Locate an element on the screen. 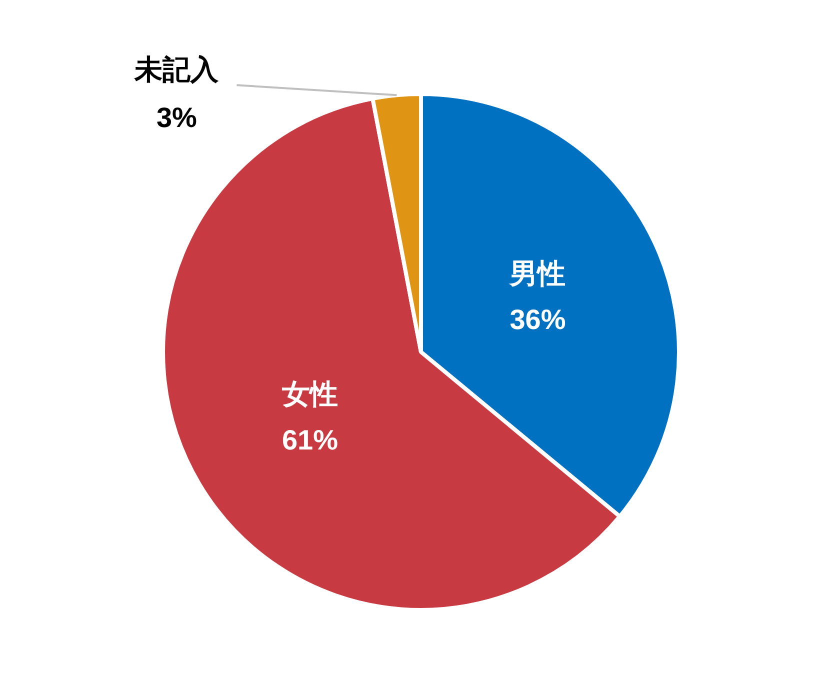  data-label: 61% is located at coordinates (310, 440).